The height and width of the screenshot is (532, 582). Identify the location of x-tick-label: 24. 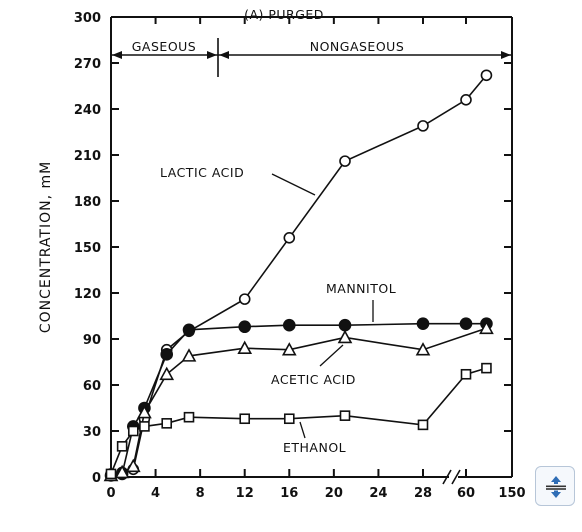
(378, 493).